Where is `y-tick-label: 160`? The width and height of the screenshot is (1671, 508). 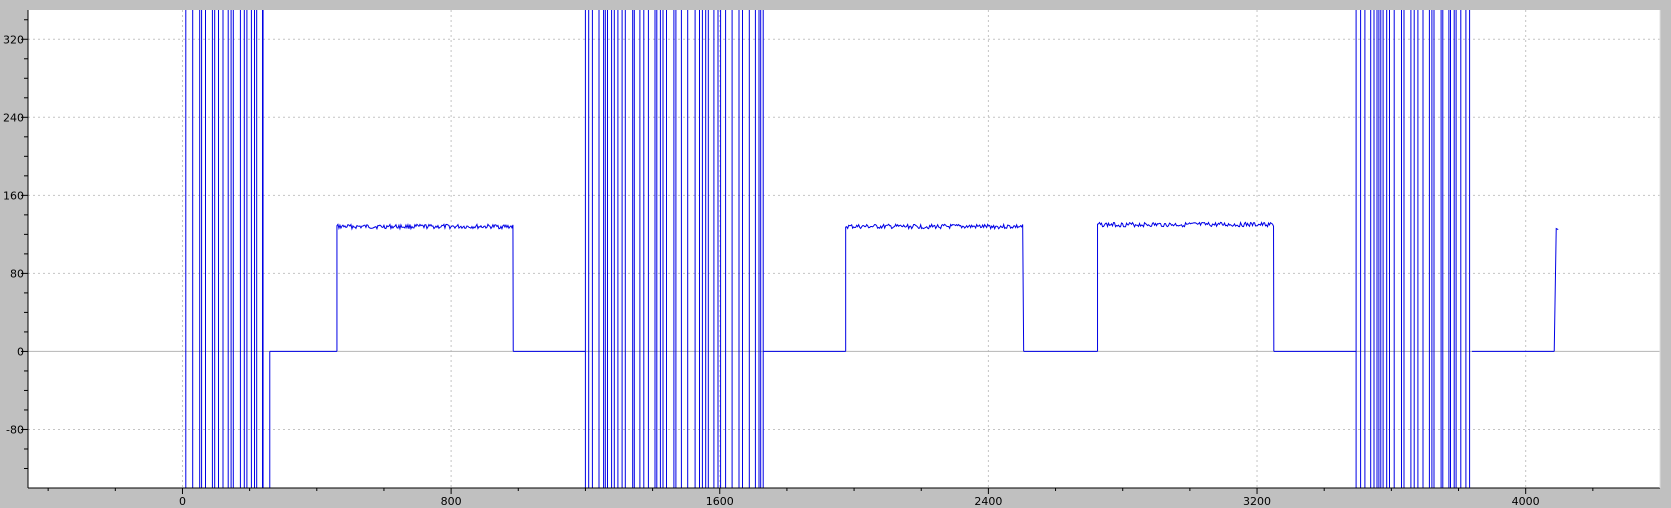
y-tick-label: 160 is located at coordinates (13, 195).